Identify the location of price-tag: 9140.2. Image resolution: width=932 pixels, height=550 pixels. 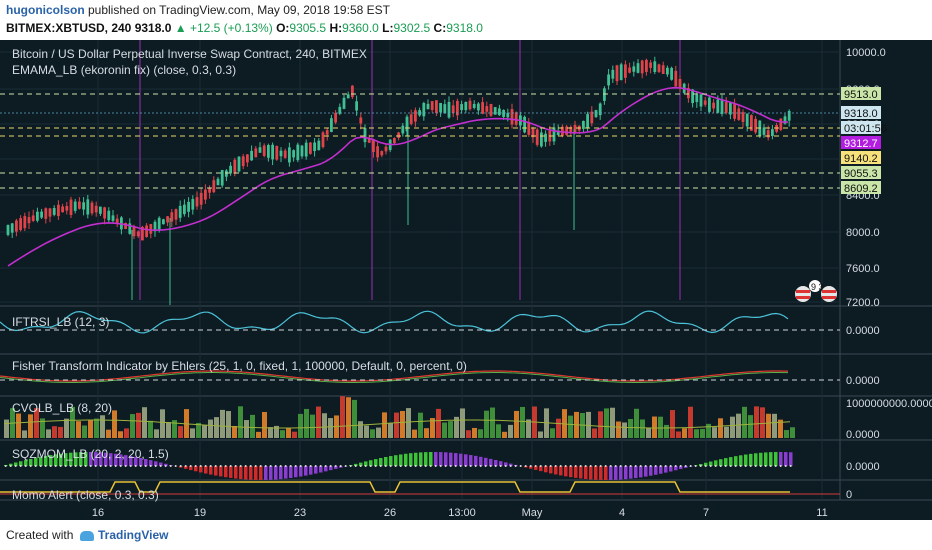
(861, 158).